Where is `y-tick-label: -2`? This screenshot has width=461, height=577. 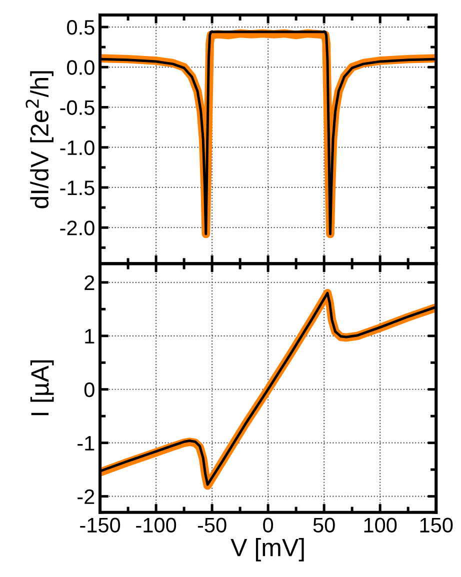 y-tick-label: -2 is located at coordinates (86, 496).